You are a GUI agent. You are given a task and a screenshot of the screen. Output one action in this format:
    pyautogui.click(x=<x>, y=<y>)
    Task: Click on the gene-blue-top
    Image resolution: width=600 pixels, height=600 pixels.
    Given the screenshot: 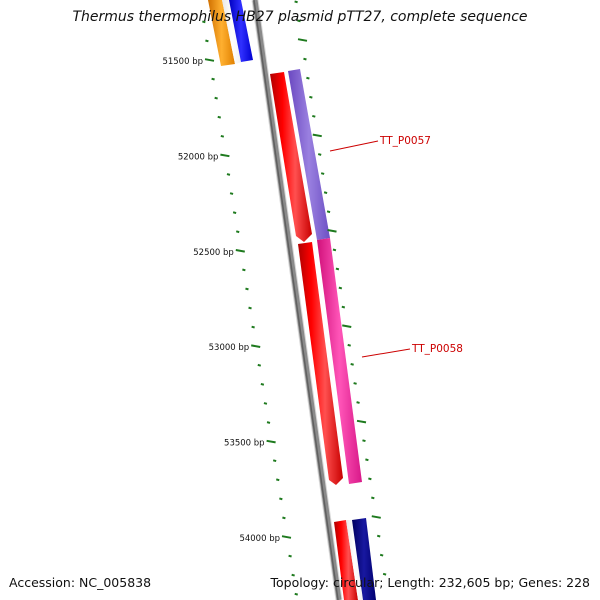 What is the action you would take?
    pyautogui.click(x=241, y=31)
    